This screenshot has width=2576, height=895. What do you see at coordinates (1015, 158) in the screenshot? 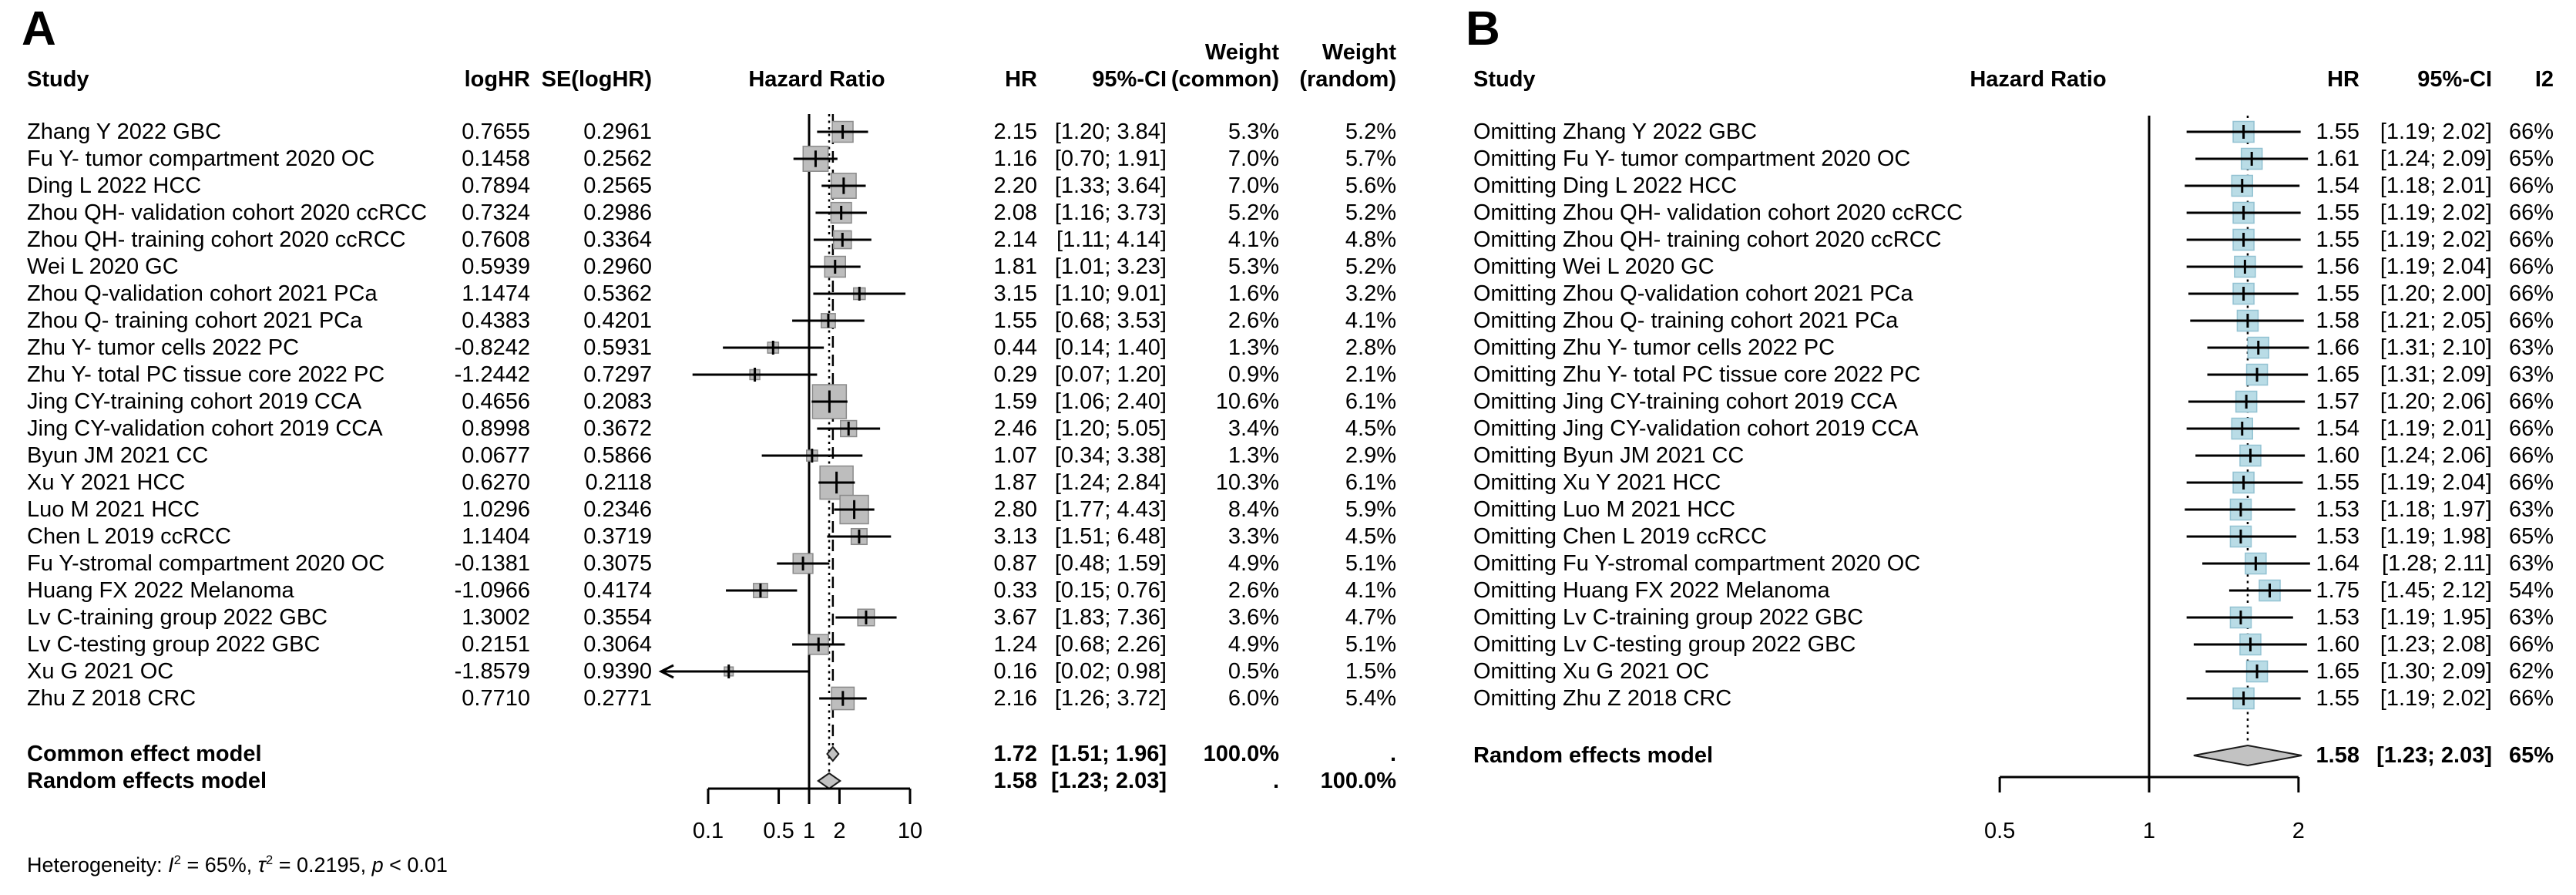
I see `hr-value: 1.16` at bounding box center [1015, 158].